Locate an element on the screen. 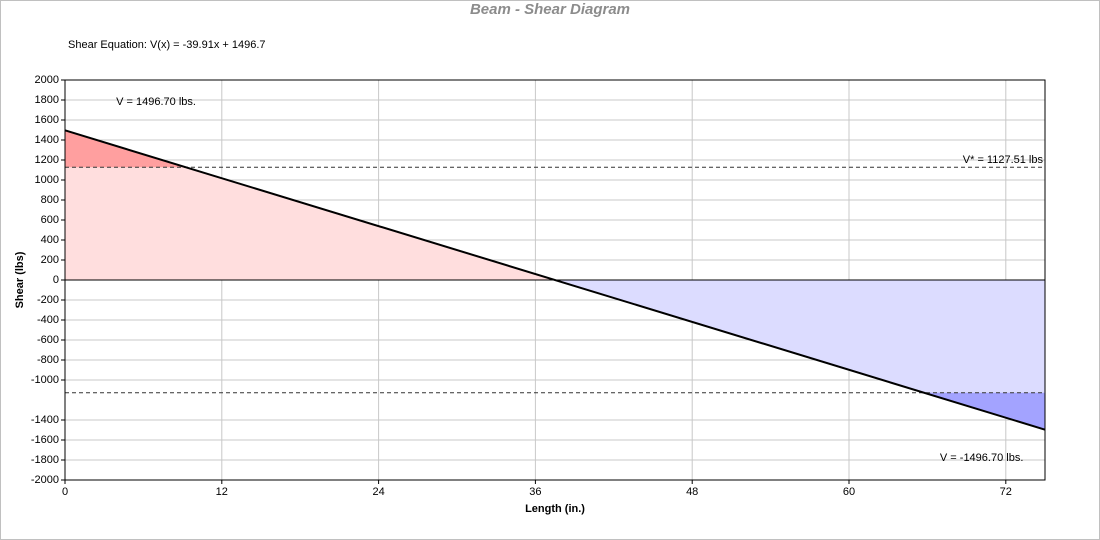 Image resolution: width=1100 pixels, height=540 pixels. y-tick-label: 2000 is located at coordinates (47, 80).